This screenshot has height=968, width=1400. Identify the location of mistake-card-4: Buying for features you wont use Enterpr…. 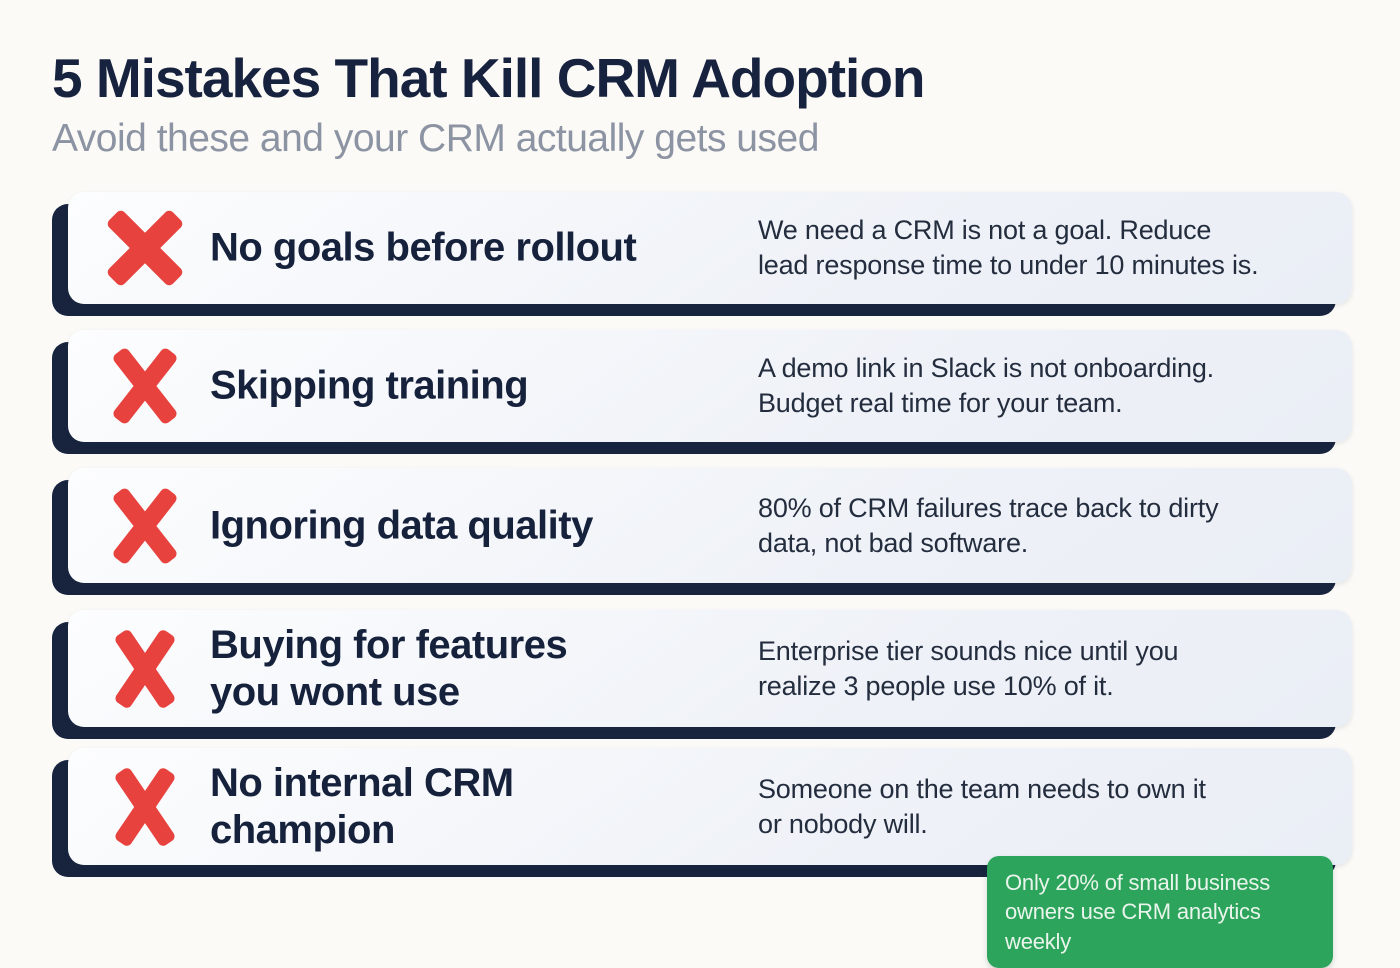
(710, 668).